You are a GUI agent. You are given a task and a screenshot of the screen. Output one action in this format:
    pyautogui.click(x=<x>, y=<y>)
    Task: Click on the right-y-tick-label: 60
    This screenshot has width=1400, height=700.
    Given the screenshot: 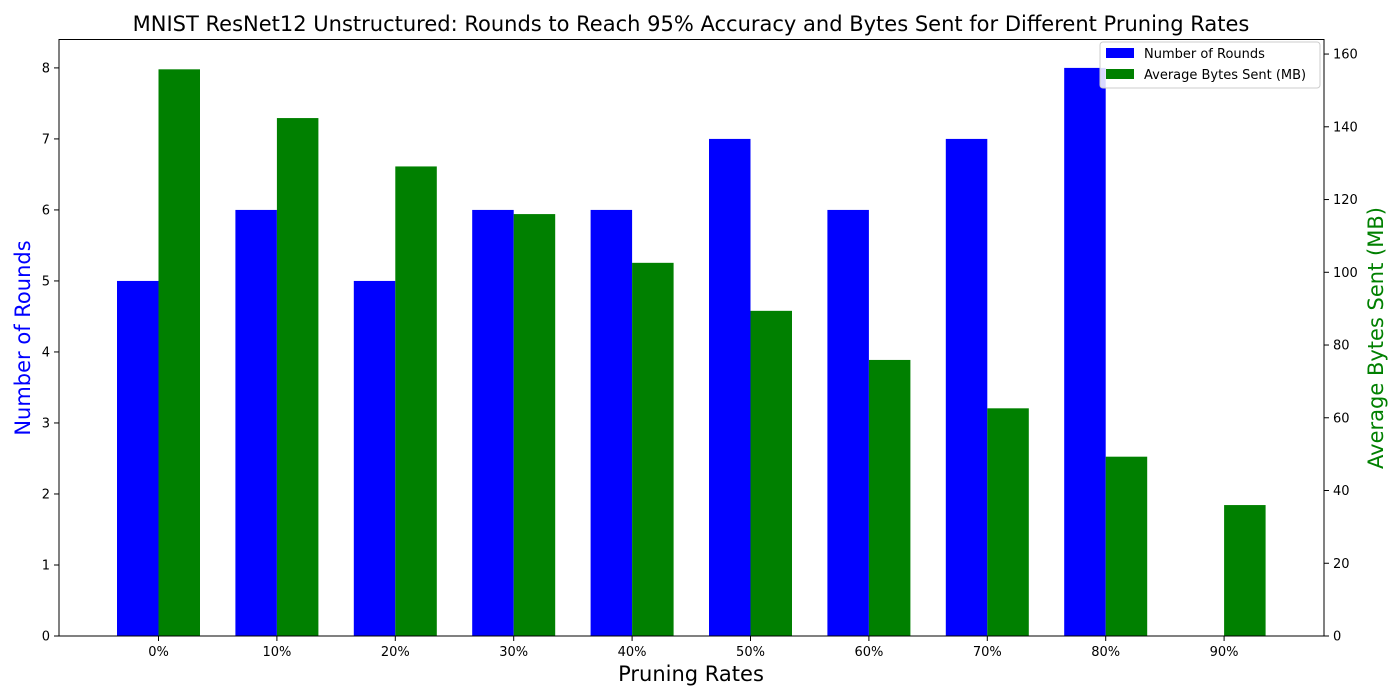 What is the action you would take?
    pyautogui.click(x=1341, y=418)
    